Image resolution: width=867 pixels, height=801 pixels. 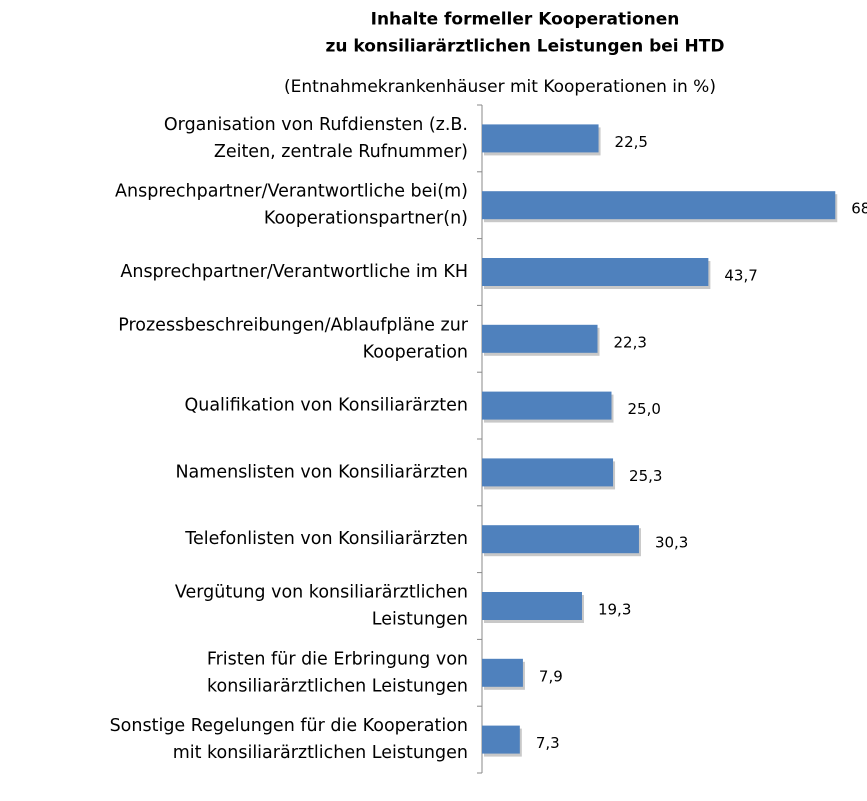 What do you see at coordinates (614, 610) in the screenshot?
I see `value-label: 19,3` at bounding box center [614, 610].